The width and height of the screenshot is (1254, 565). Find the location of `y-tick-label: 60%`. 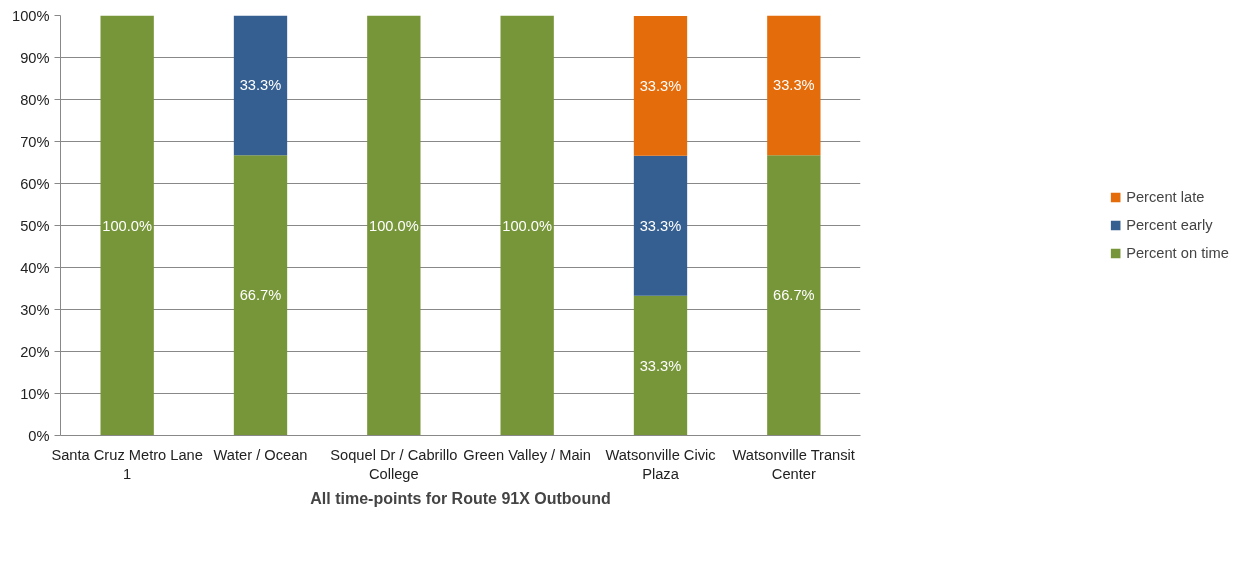

y-tick-label: 60% is located at coordinates (35, 183).